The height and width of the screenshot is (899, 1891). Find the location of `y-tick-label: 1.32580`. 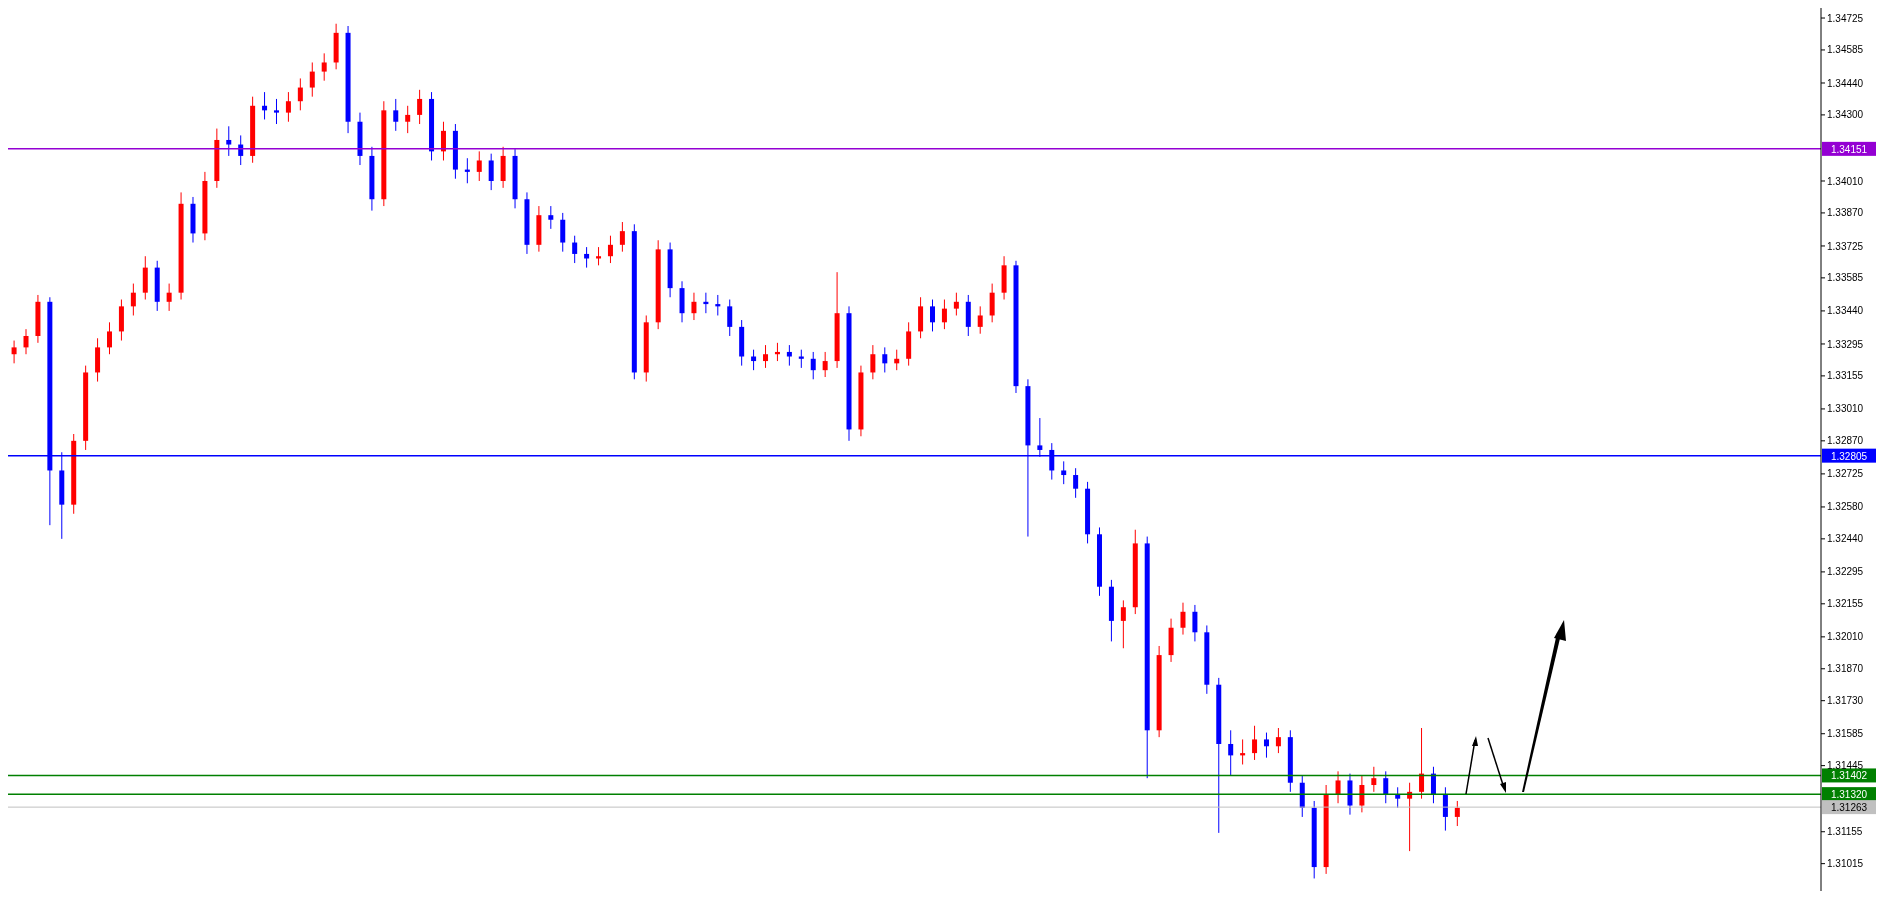

y-tick-label: 1.32580 is located at coordinates (1845, 507).